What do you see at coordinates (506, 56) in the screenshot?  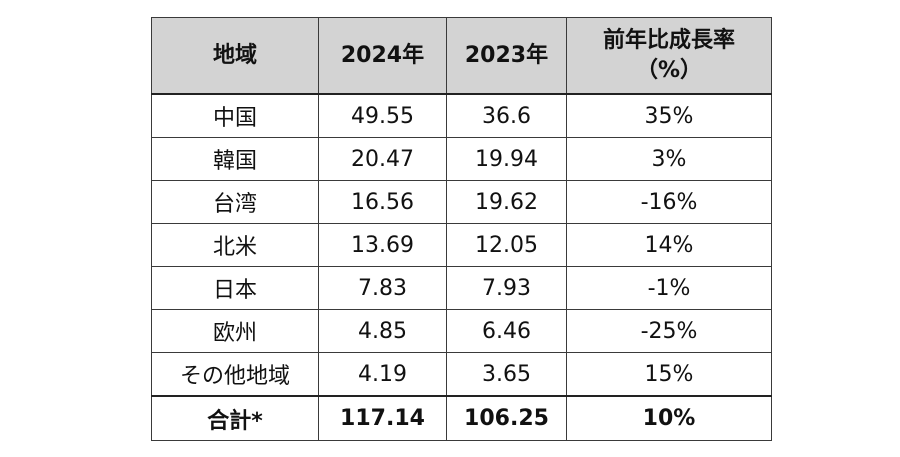 I see `header-2023: 2023年` at bounding box center [506, 56].